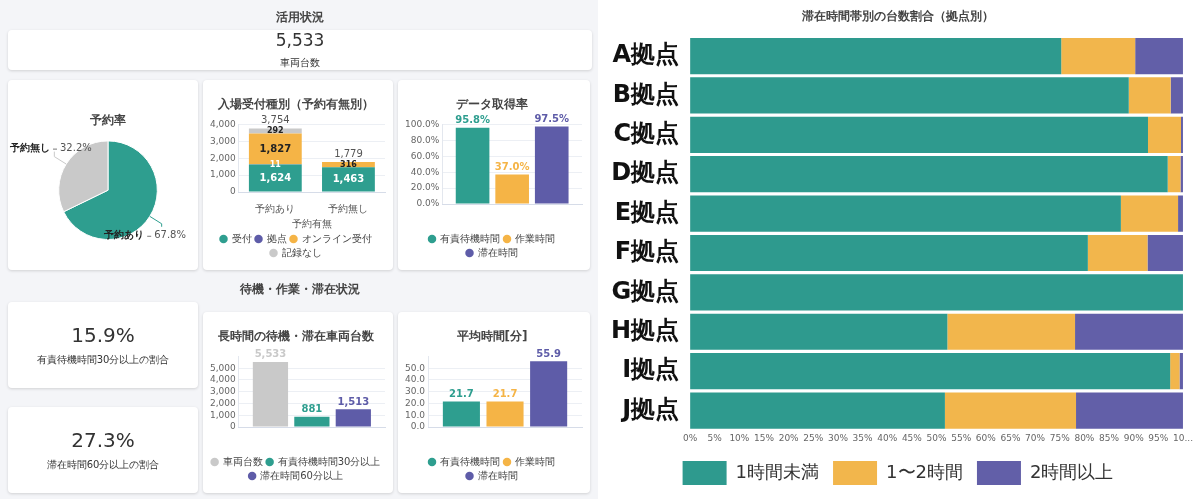  Describe the element at coordinates (336, 238) in the screenshot. I see `legend-label: オンライン受付` at that location.